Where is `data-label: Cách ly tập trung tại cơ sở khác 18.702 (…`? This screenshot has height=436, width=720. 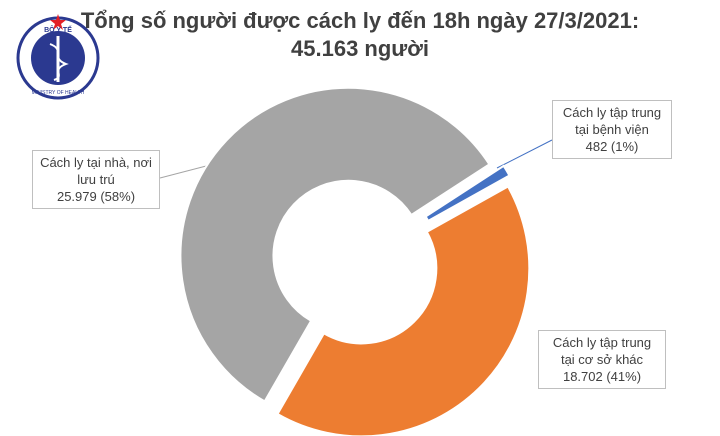 data-label: Cách ly tập trung tại cơ sở khác 18.702 (… is located at coordinates (602, 359).